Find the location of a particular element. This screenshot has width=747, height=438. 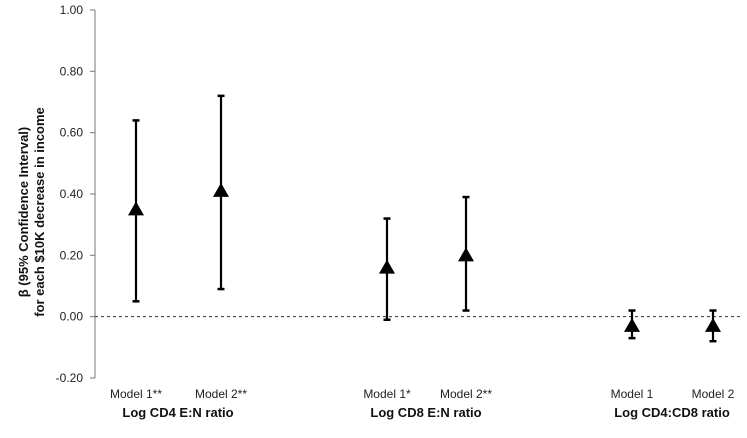

y-axis-title-line2: for each $10K decrease in income is located at coordinates (39, 212).